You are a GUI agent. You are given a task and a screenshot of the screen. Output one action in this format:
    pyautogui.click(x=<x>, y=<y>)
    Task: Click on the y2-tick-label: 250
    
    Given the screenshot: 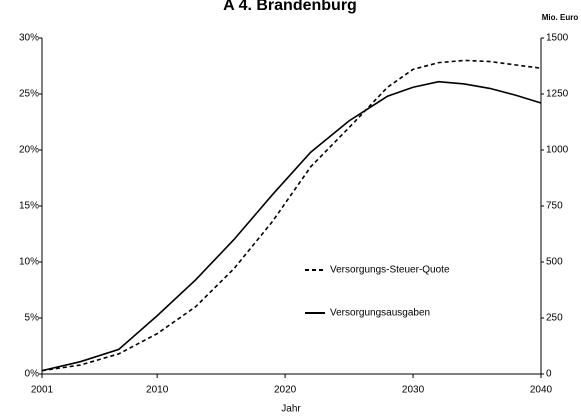 What is the action you would take?
    pyautogui.click(x=554, y=318)
    